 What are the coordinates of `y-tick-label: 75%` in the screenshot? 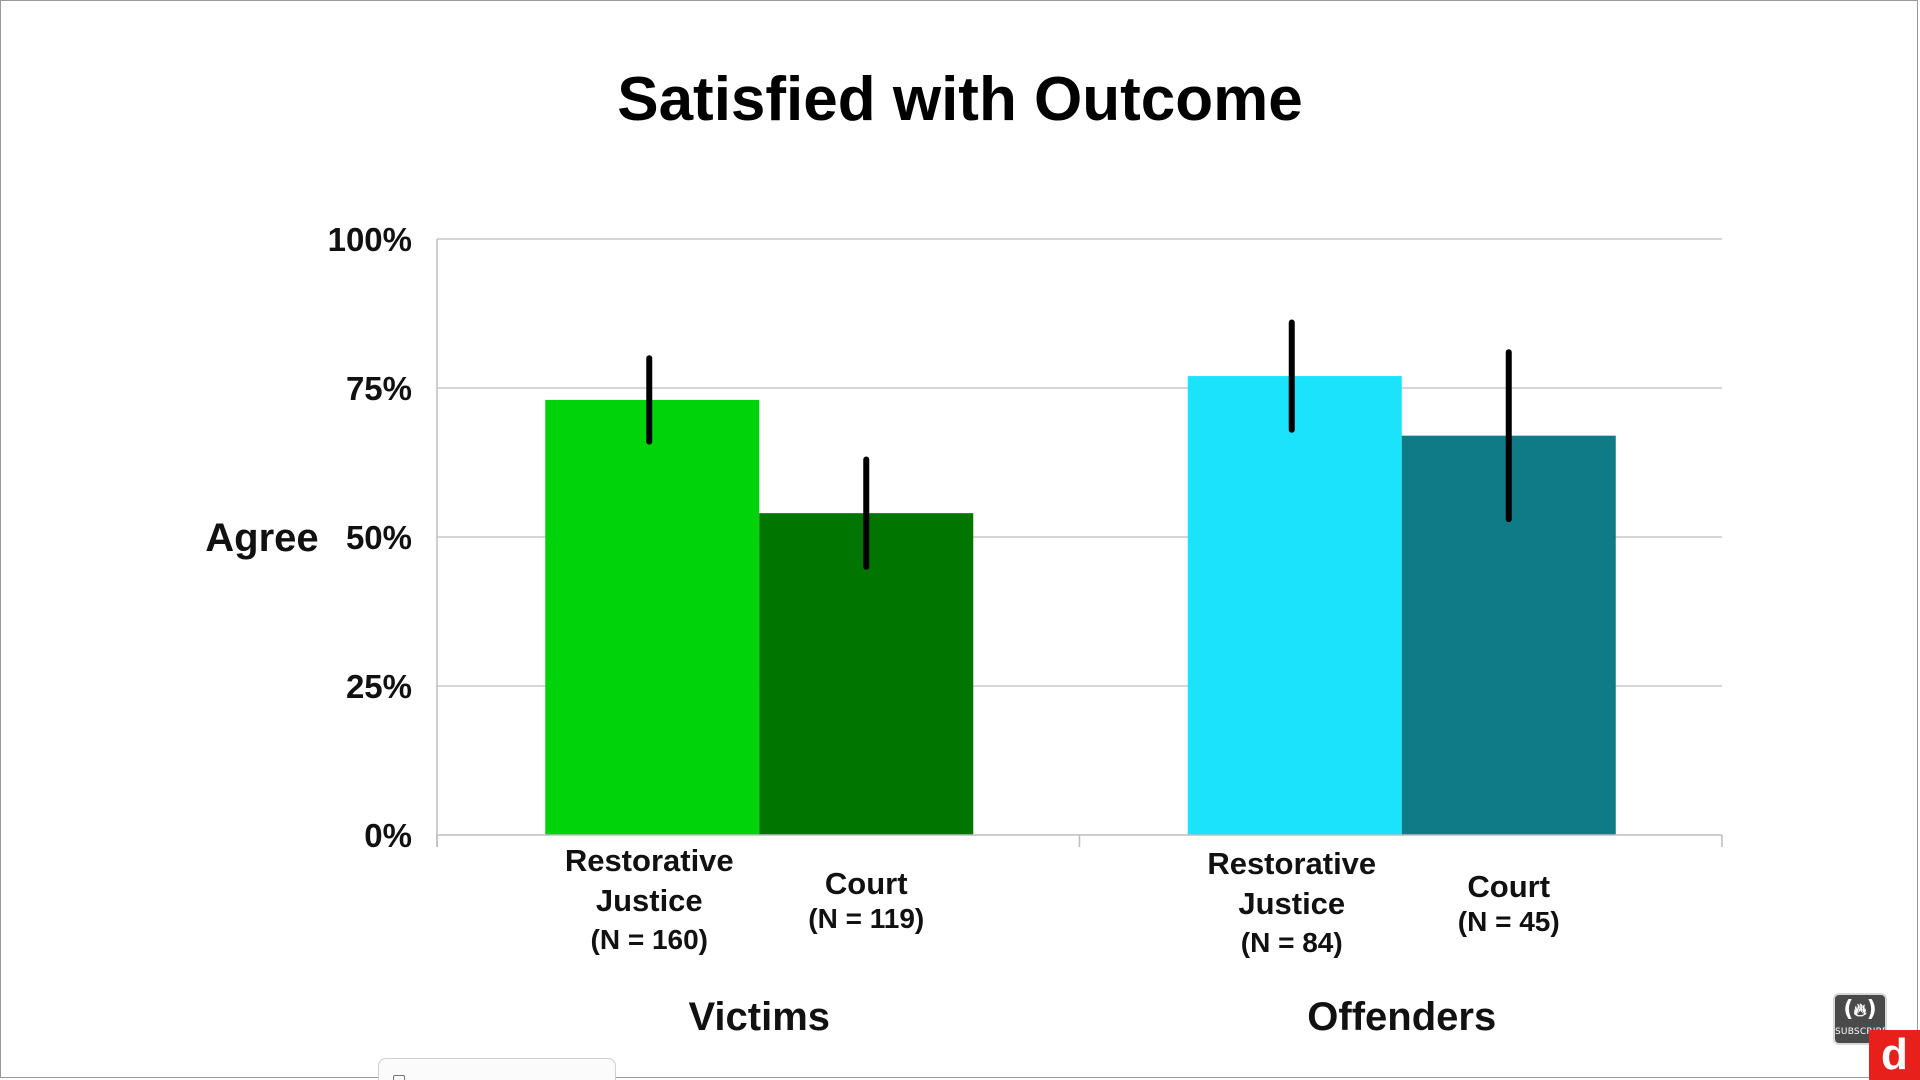 It's located at (379, 388).